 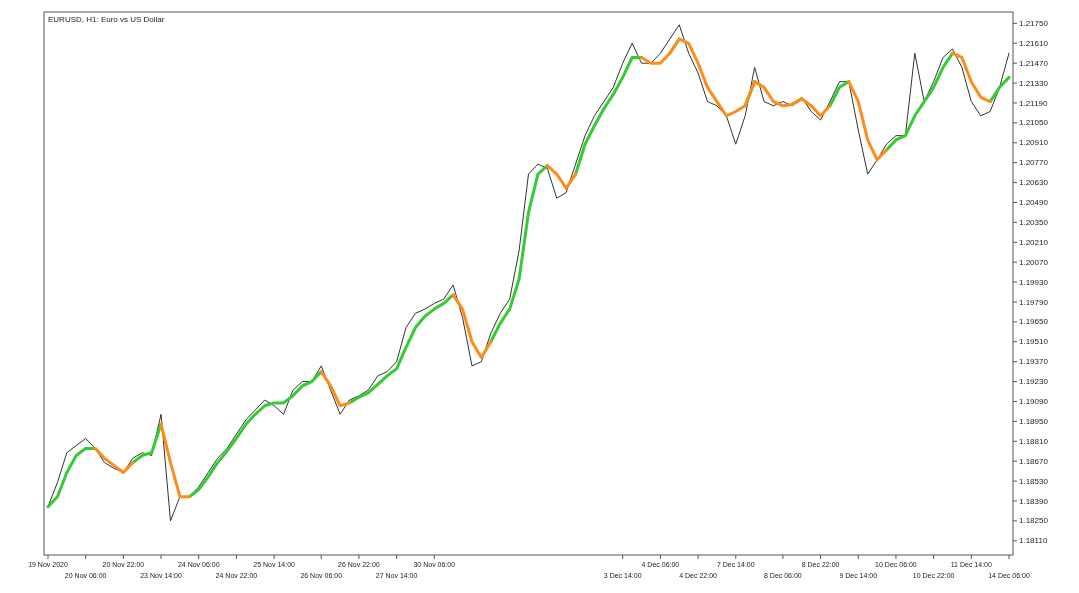 I want to click on y-tick-label: 1.20490, so click(x=1034, y=203).